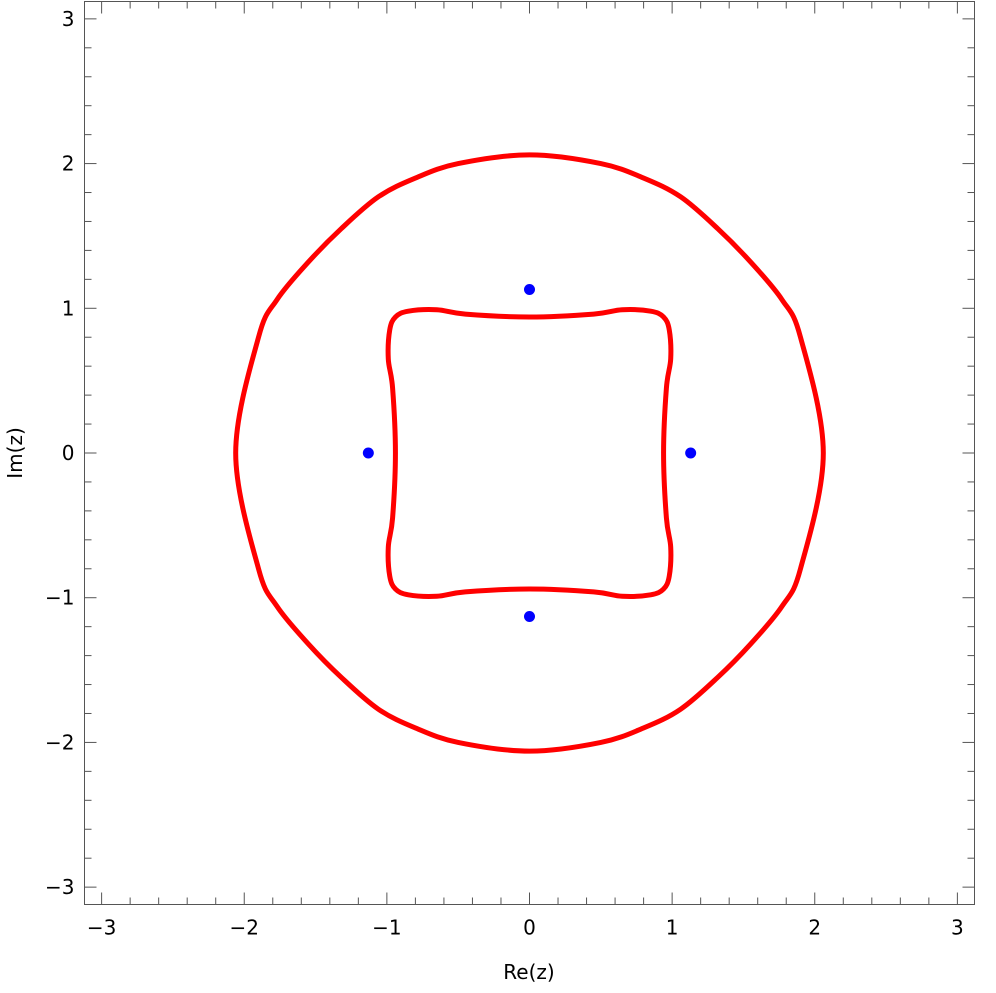 The width and height of the screenshot is (996, 993). What do you see at coordinates (15, 452) in the screenshot?
I see `y-axis-label: Im(z)` at bounding box center [15, 452].